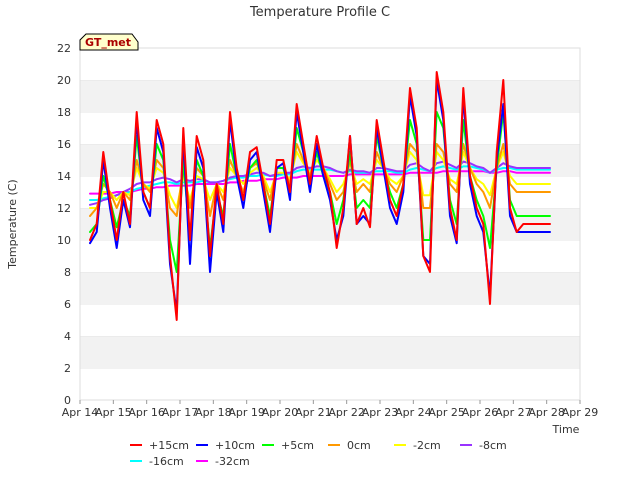 Image resolution: width=640 pixels, height=484 pixels. What do you see at coordinates (297, 445) in the screenshot?
I see `legend-label: +5cm` at bounding box center [297, 445].